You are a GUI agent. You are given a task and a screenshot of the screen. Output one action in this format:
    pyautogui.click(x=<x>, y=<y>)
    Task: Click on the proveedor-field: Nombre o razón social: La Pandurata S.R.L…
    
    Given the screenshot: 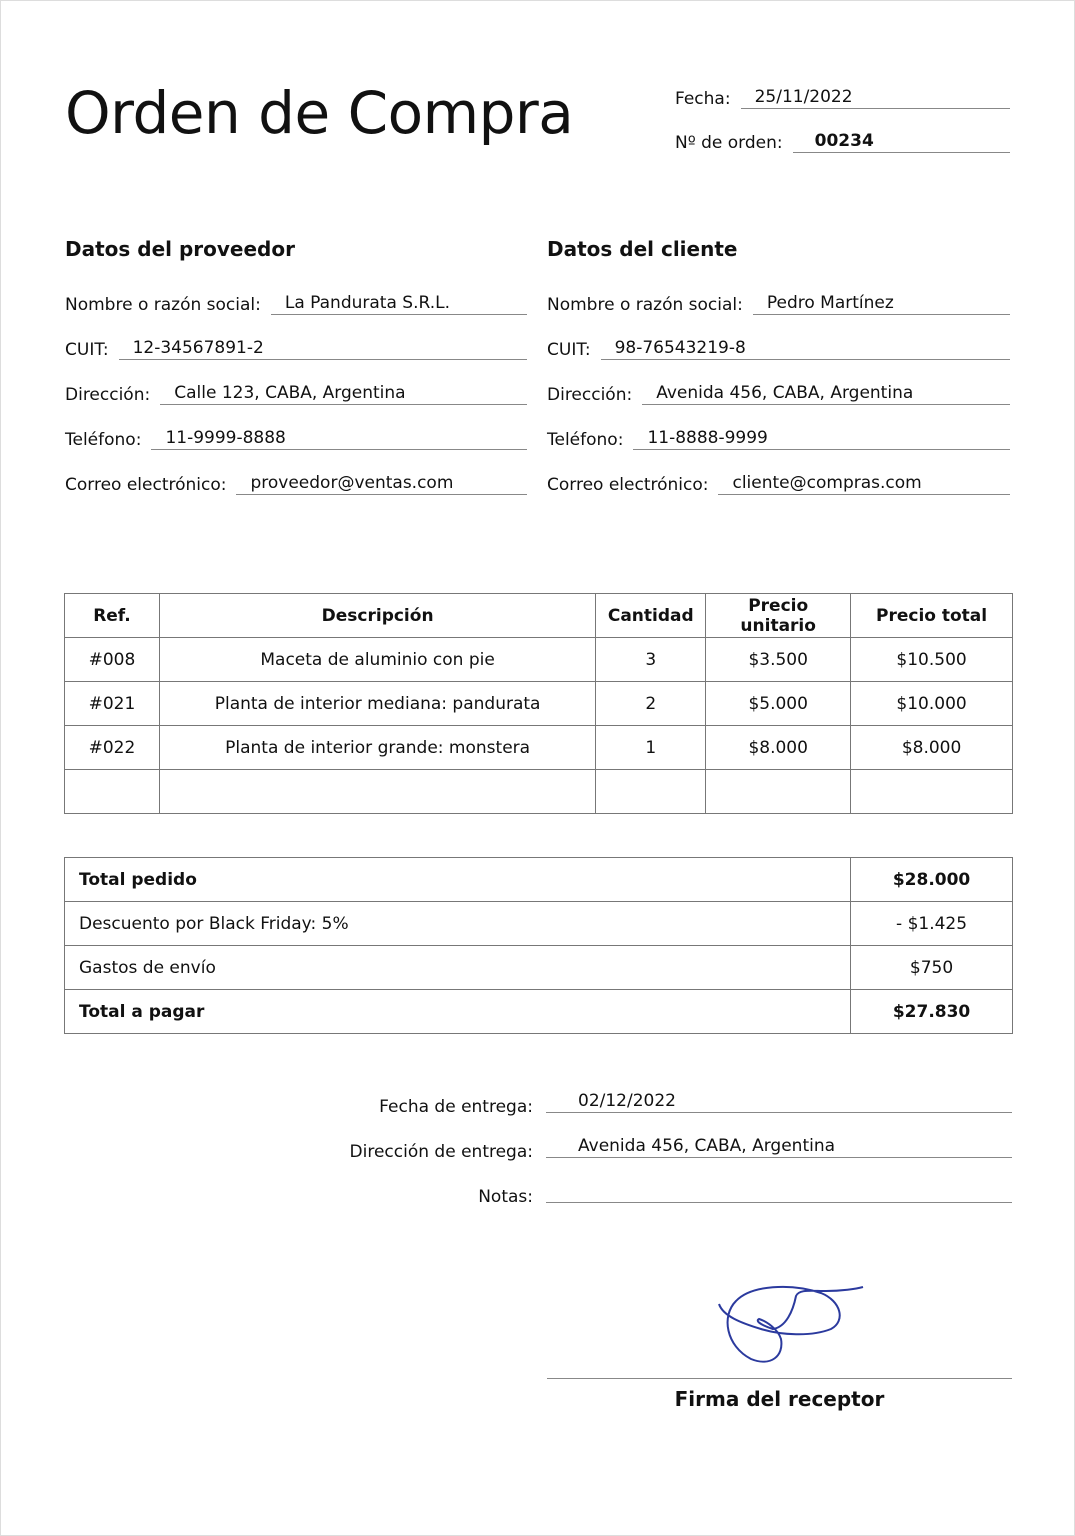 What is the action you would take?
    pyautogui.click(x=296, y=303)
    